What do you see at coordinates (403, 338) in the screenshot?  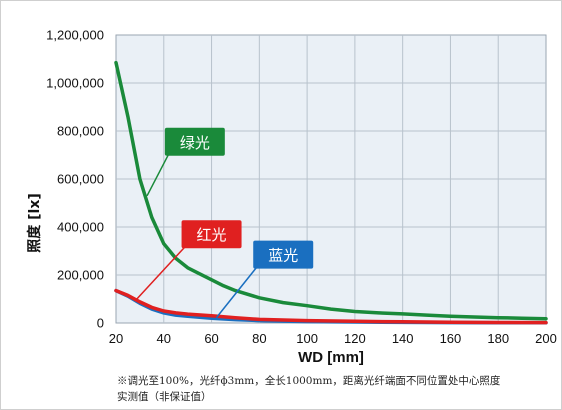 I see `x-tick-label: 140` at bounding box center [403, 338].